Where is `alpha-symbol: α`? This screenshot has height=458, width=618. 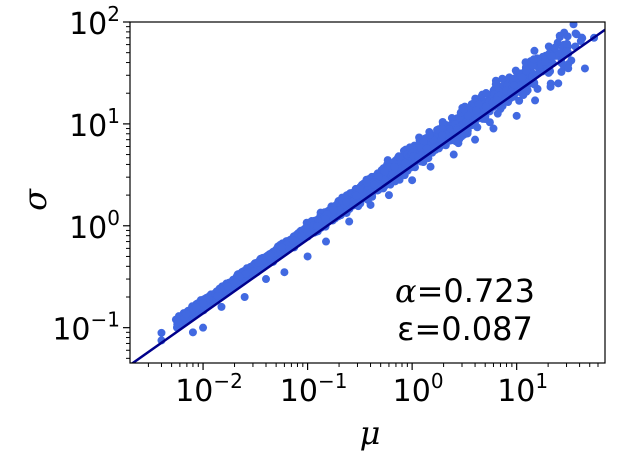
alpha-symbol: α is located at coordinates (406, 291).